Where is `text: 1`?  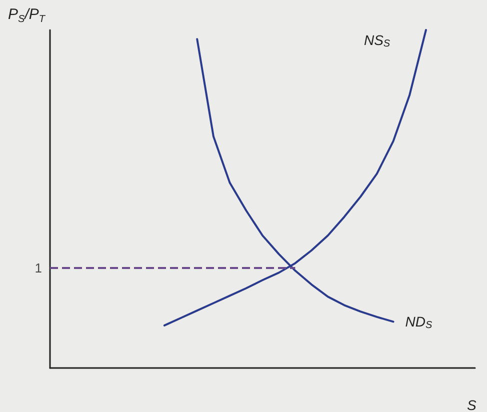
text: 1 is located at coordinates (38, 268).